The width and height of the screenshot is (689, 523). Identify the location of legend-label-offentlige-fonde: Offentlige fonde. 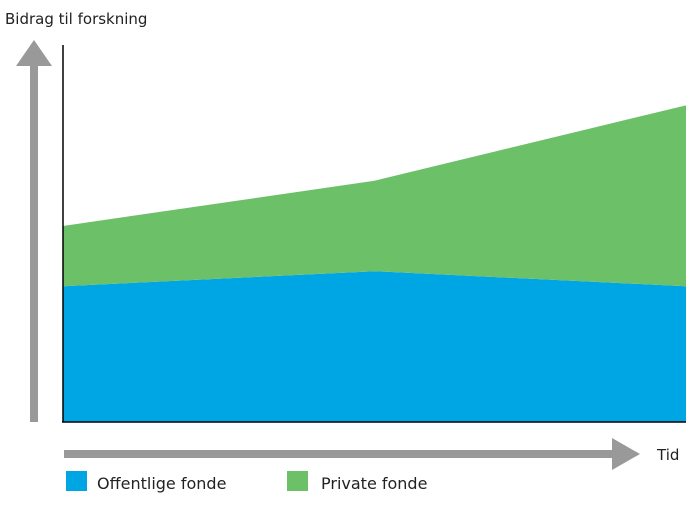
(161, 483).